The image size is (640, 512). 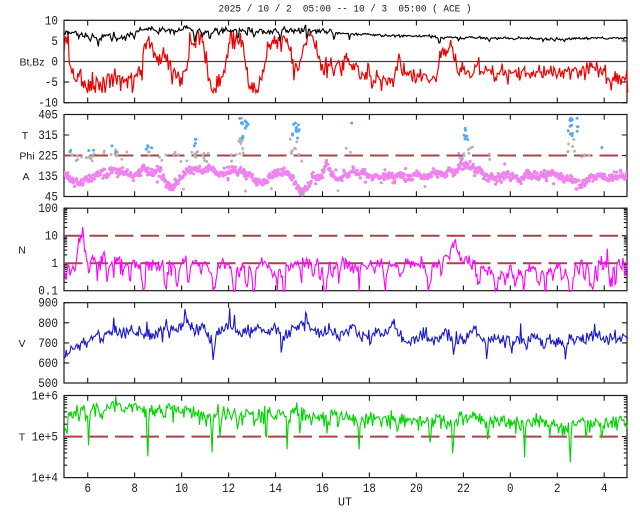 What do you see at coordinates (22, 250) in the screenshot?
I see `svg-text: N` at bounding box center [22, 250].